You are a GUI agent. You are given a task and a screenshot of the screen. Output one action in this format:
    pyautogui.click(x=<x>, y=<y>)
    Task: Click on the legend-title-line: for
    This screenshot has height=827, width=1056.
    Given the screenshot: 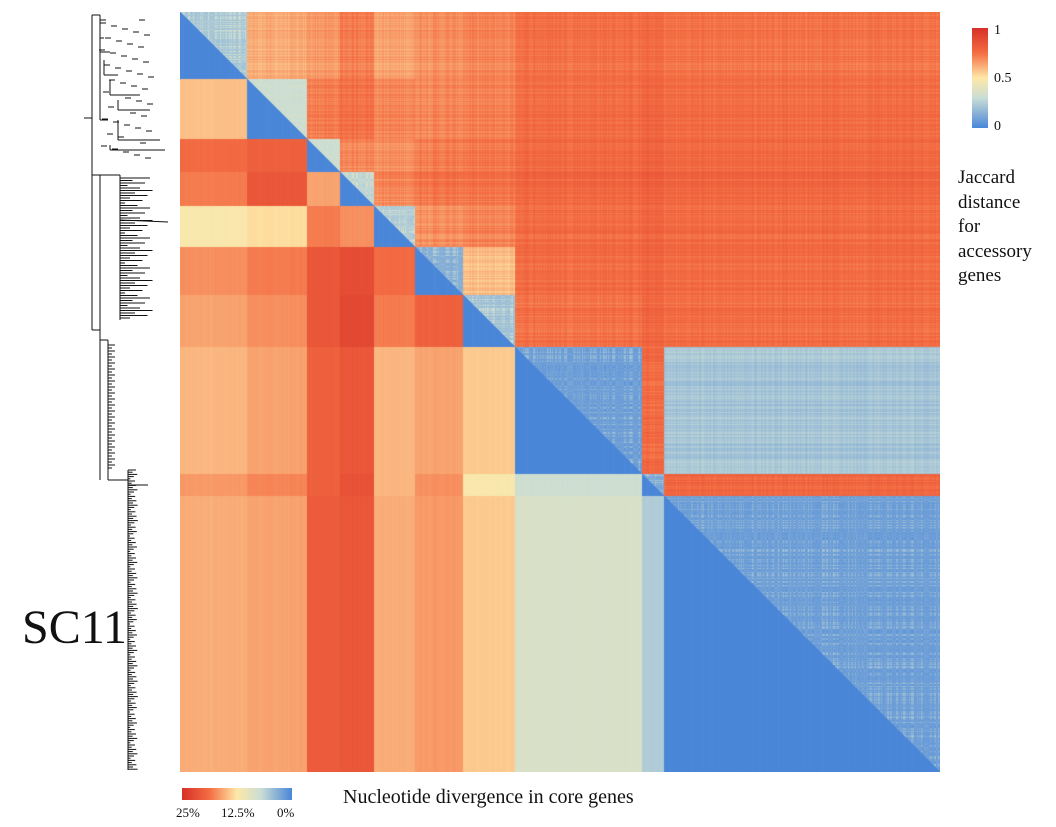 What is the action you would take?
    pyautogui.click(x=969, y=226)
    